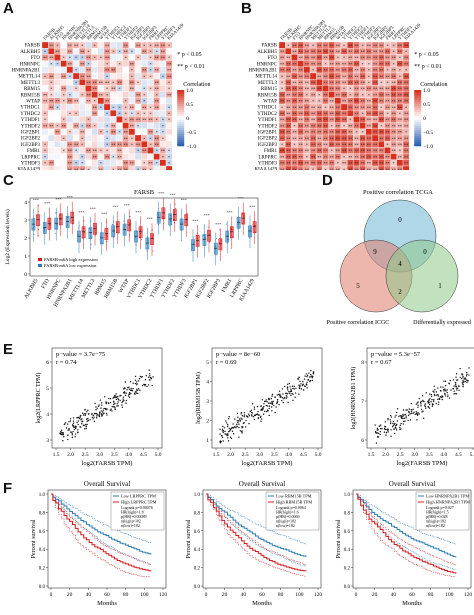 The height and width of the screenshot is (615, 474). I want to click on heatmap-row-label: METTL3, so click(268, 83).